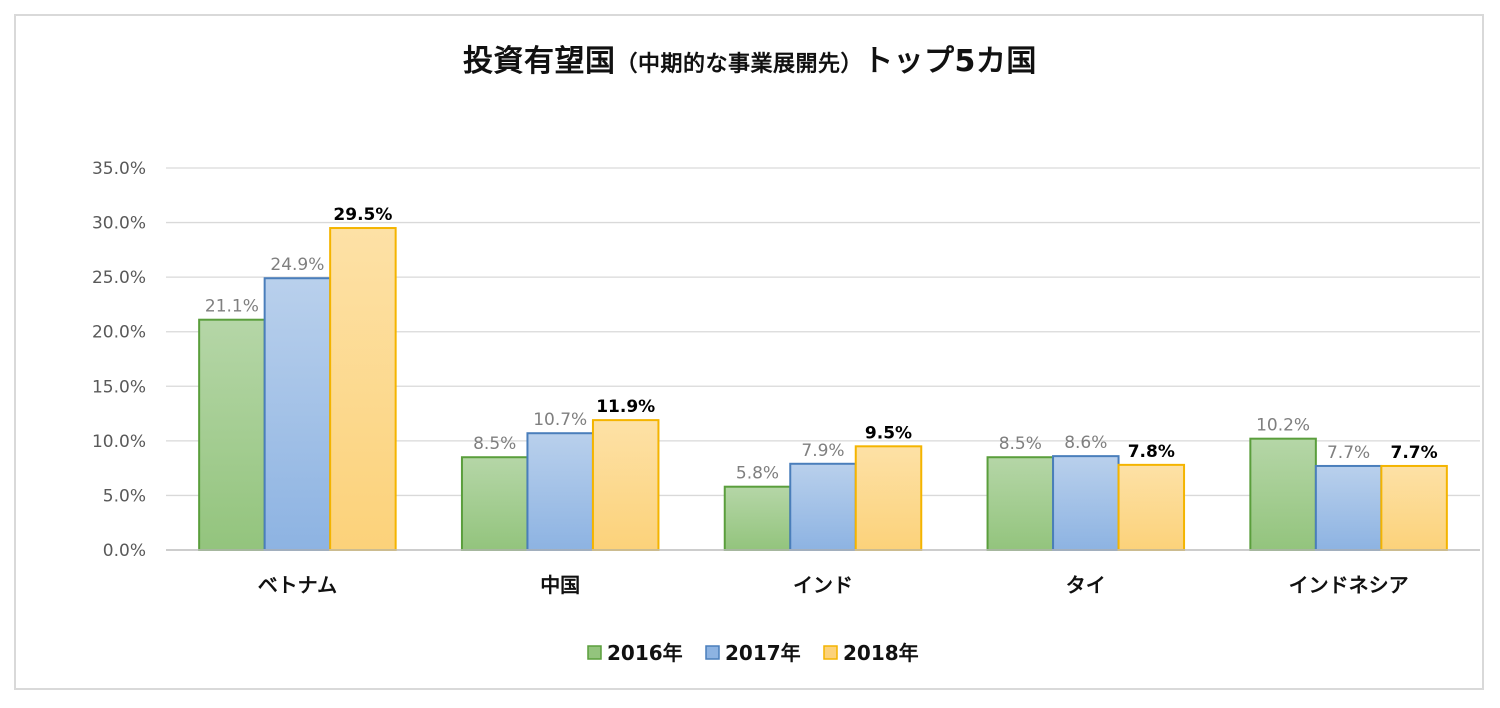 The height and width of the screenshot is (708, 1500). I want to click on data-label: 29.5%, so click(362, 215).